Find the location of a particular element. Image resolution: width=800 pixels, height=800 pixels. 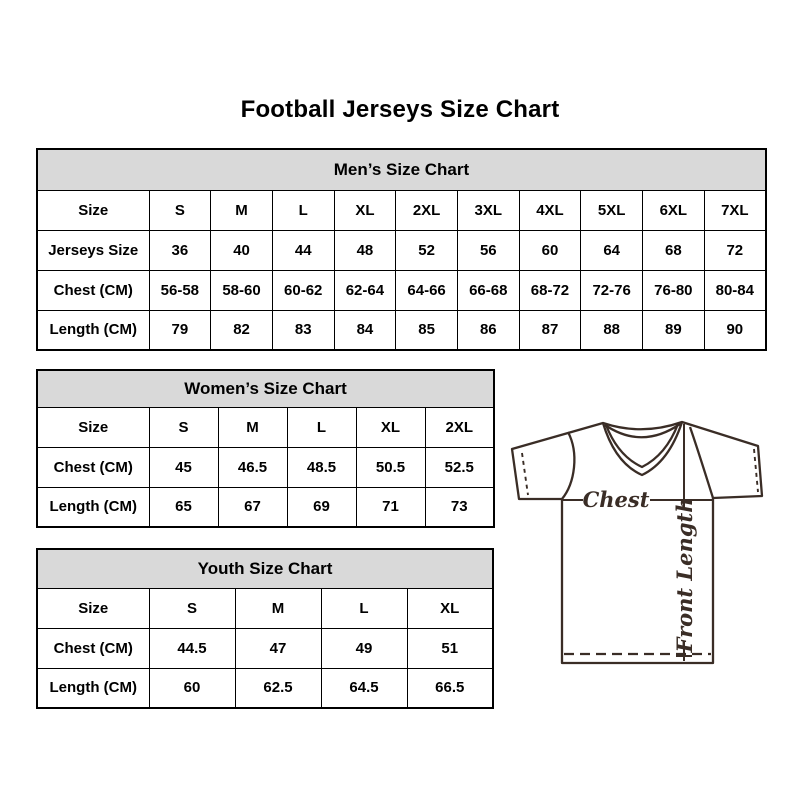

table-title: Women’s Size Chart is located at coordinates (265, 388).